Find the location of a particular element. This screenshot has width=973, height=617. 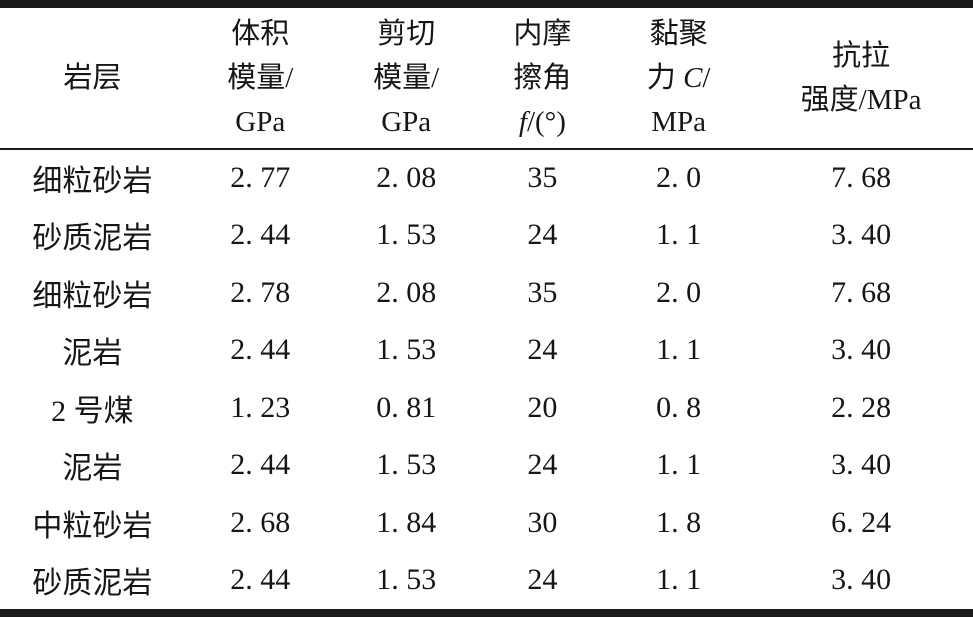

cell-shear-modulus: 0. 81 is located at coordinates (406, 407).